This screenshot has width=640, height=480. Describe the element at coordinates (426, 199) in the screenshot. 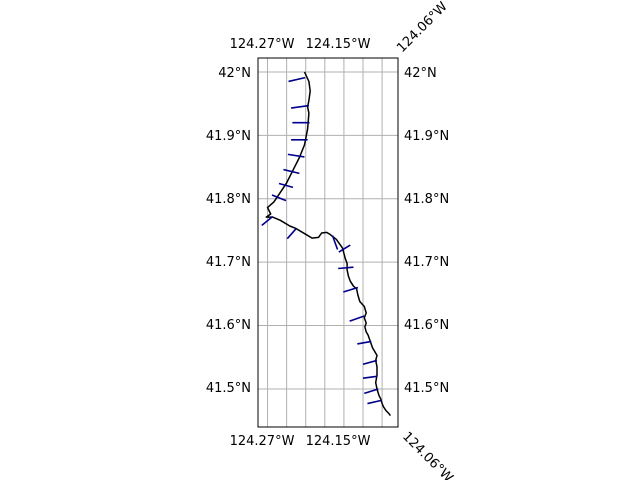

I see `right-lat-label-3: 41.8°N` at that location.